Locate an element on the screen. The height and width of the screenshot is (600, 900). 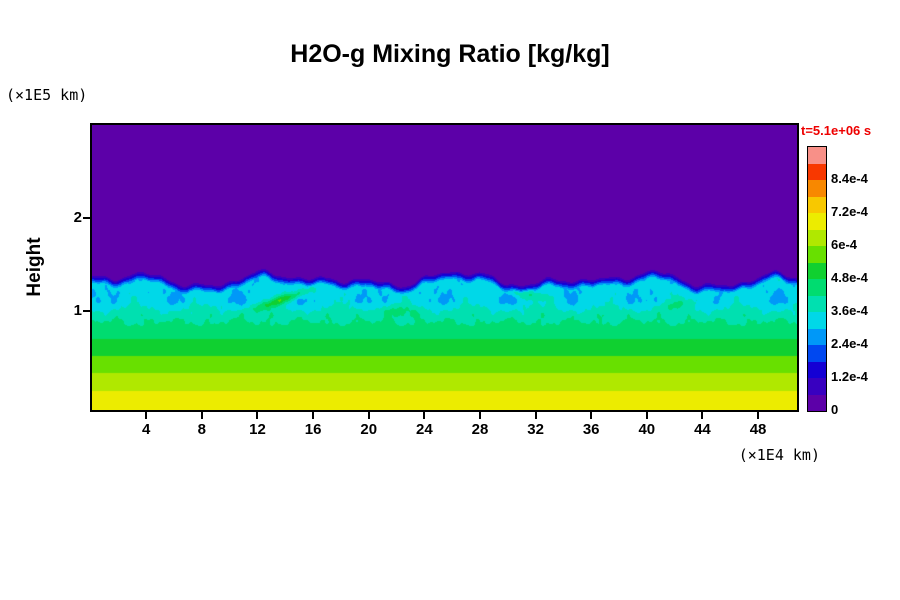
x-tick-label: 32 is located at coordinates (535, 429).